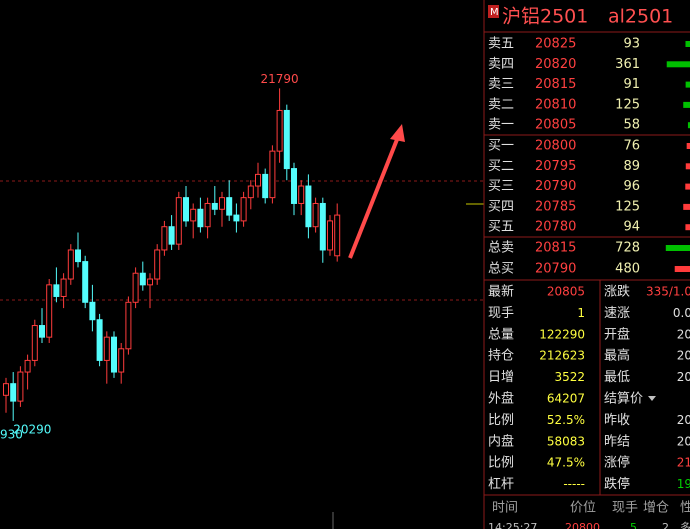  I want to click on book-volume: 96, so click(631, 186).